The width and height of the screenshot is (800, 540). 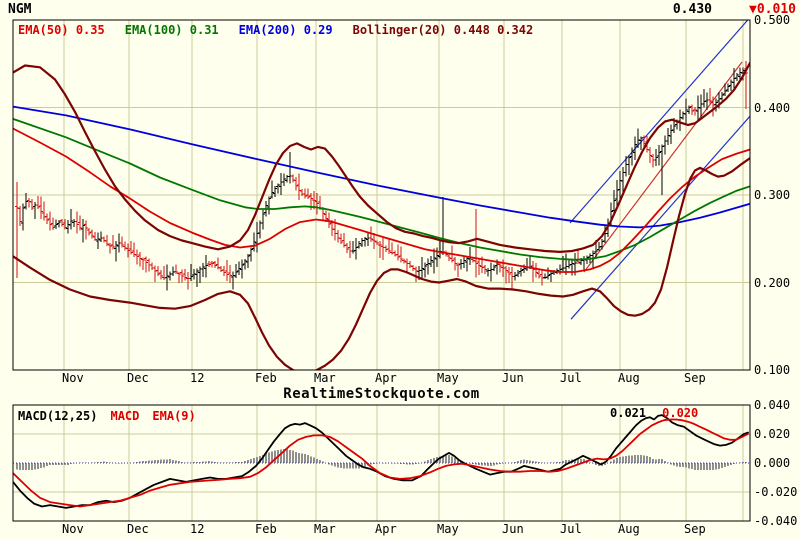 I want to click on x-axis-label-macd: 12, so click(x=197, y=529).